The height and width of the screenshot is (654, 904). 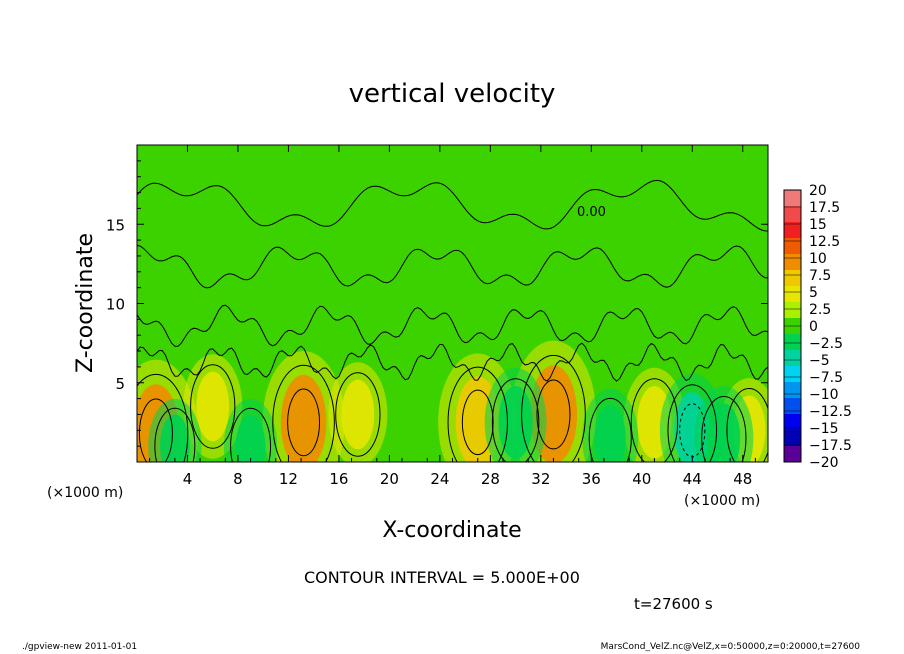 I want to click on colorbar-label: 12.5, so click(x=824, y=242).